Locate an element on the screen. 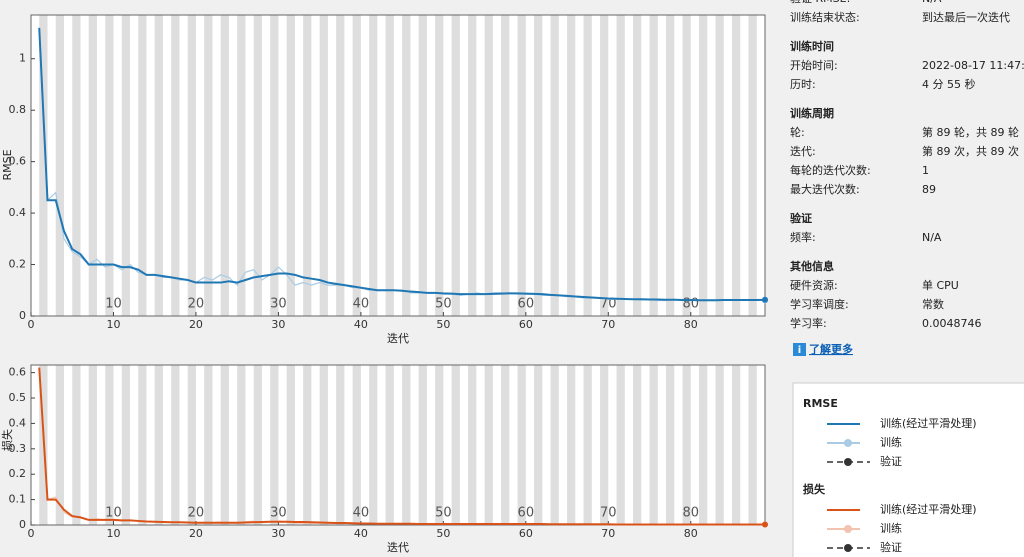  epoch-label: 30 is located at coordinates (278, 513).